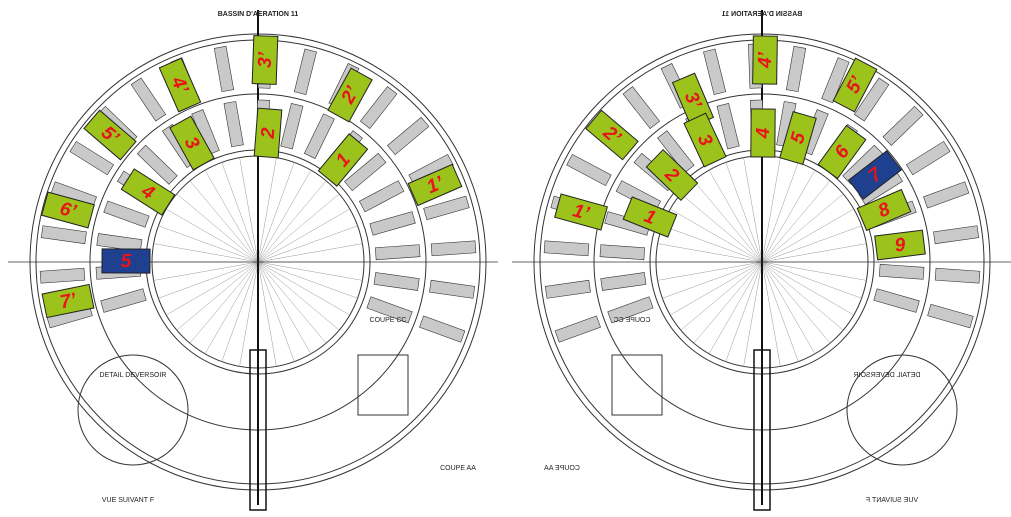  I want to click on zone-number: 9, so click(900, 245).